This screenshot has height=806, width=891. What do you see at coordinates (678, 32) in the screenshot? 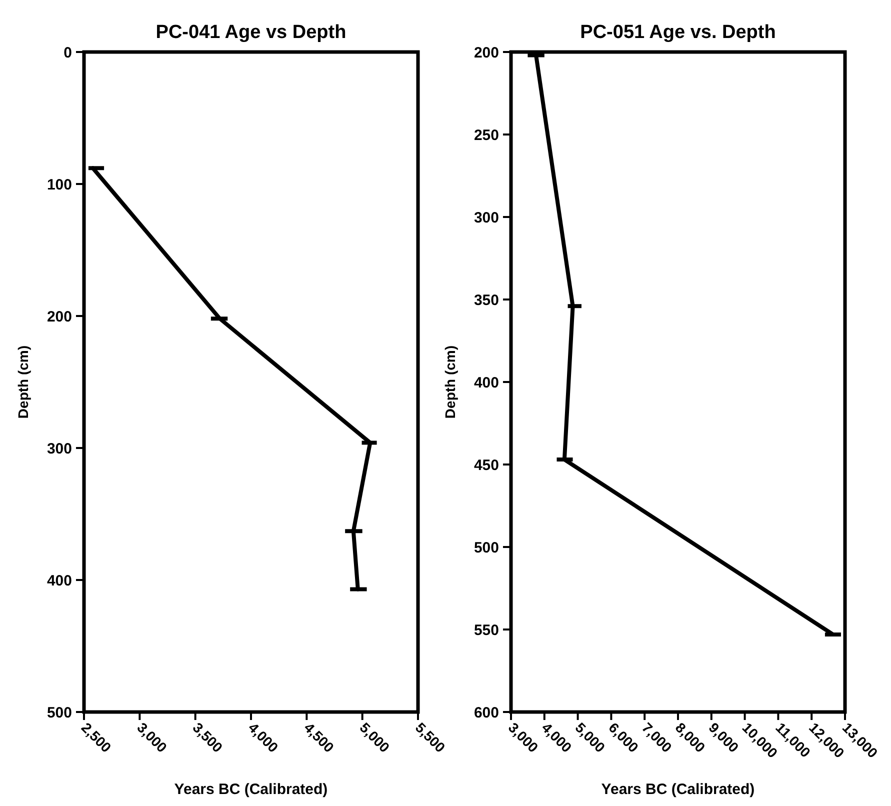
I see `chart-title: PC-051 Age vs. Depth` at bounding box center [678, 32].